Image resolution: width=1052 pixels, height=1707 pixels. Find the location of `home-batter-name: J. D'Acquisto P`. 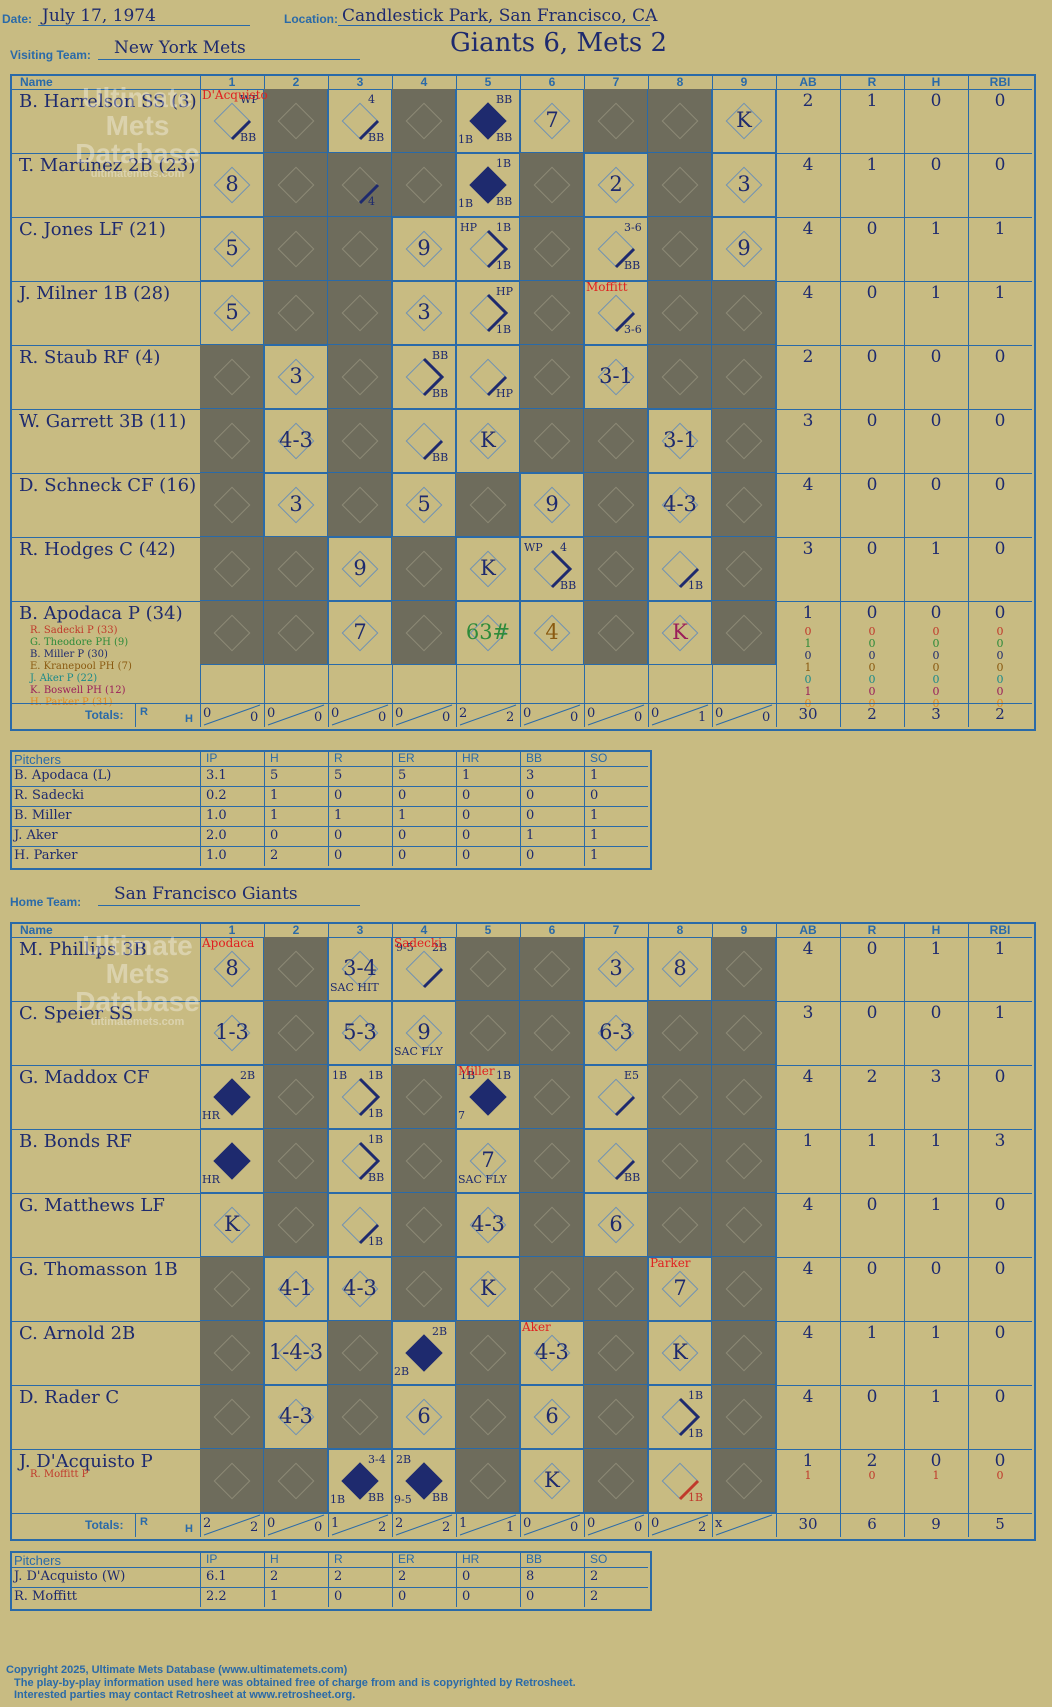

home-batter-name: J. D'Acquisto P is located at coordinates (86, 1461).